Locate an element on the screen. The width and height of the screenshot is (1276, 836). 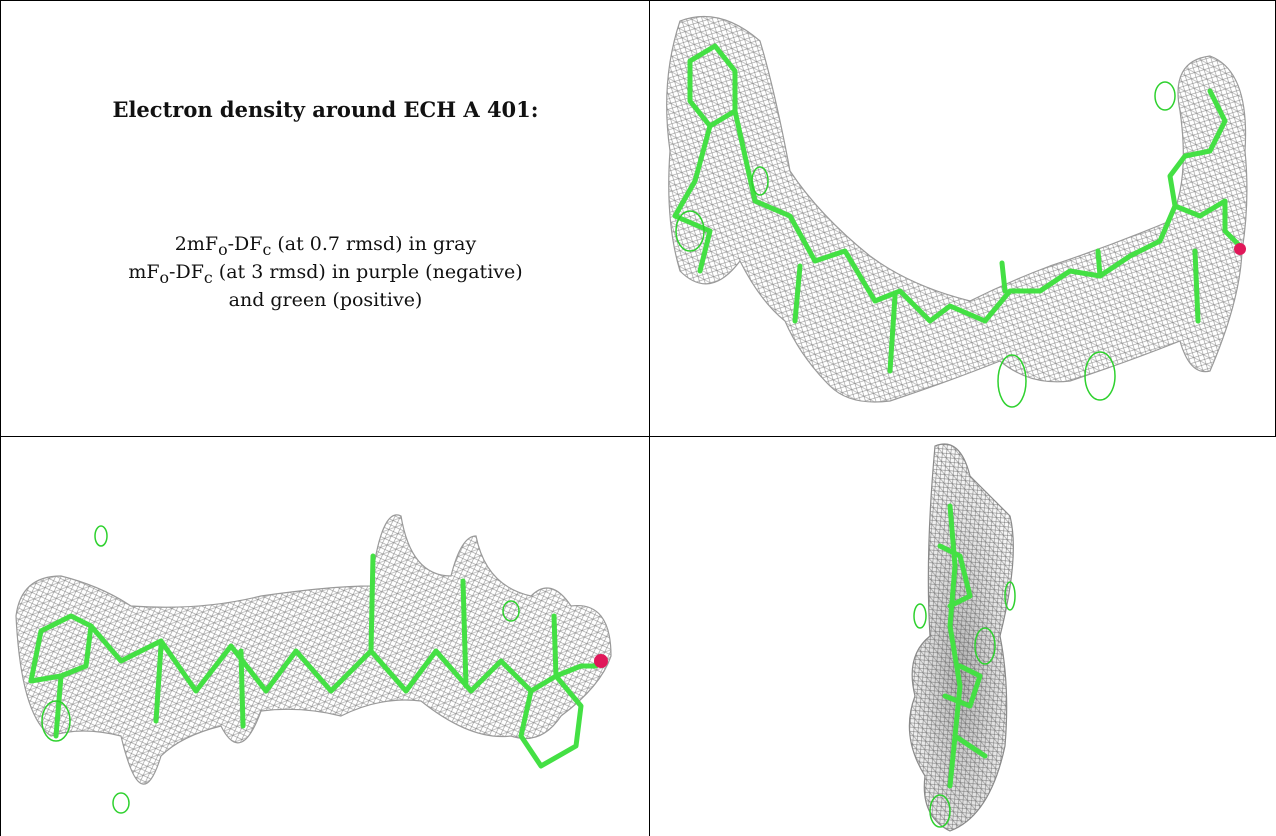
caption-line-positive: and green (positive) is located at coordinates (325, 300).